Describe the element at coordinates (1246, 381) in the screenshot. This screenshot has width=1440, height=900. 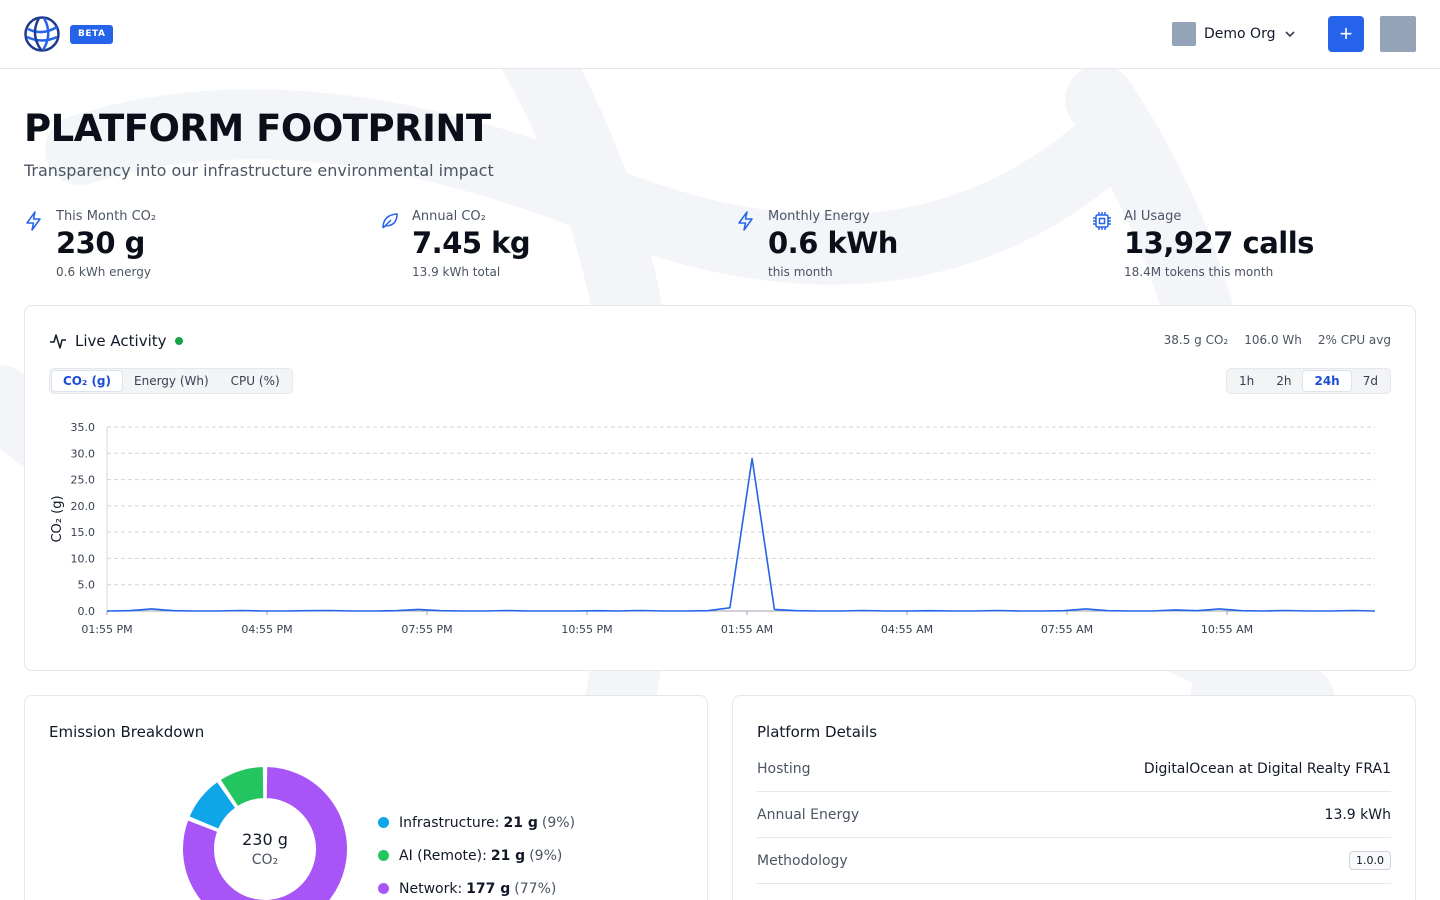
I see `range-1h: 1h` at that location.